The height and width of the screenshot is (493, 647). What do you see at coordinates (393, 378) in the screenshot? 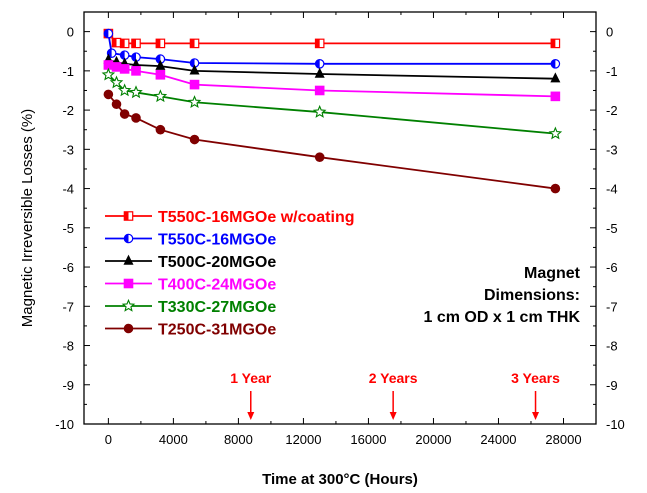
I see `year-marker-label: 2 Years` at bounding box center [393, 378].